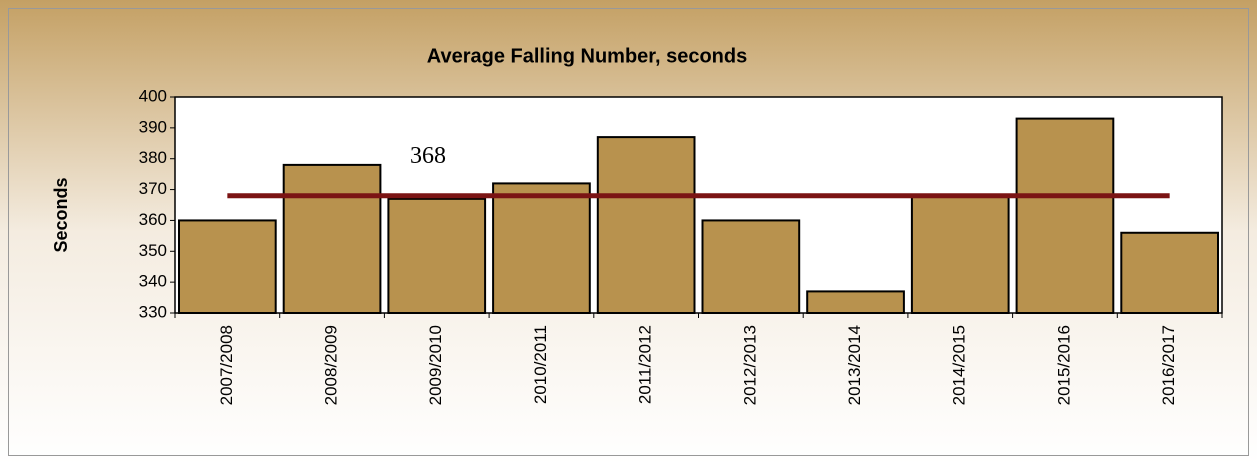  I want to click on y-tick-label: 350, so click(153, 250).